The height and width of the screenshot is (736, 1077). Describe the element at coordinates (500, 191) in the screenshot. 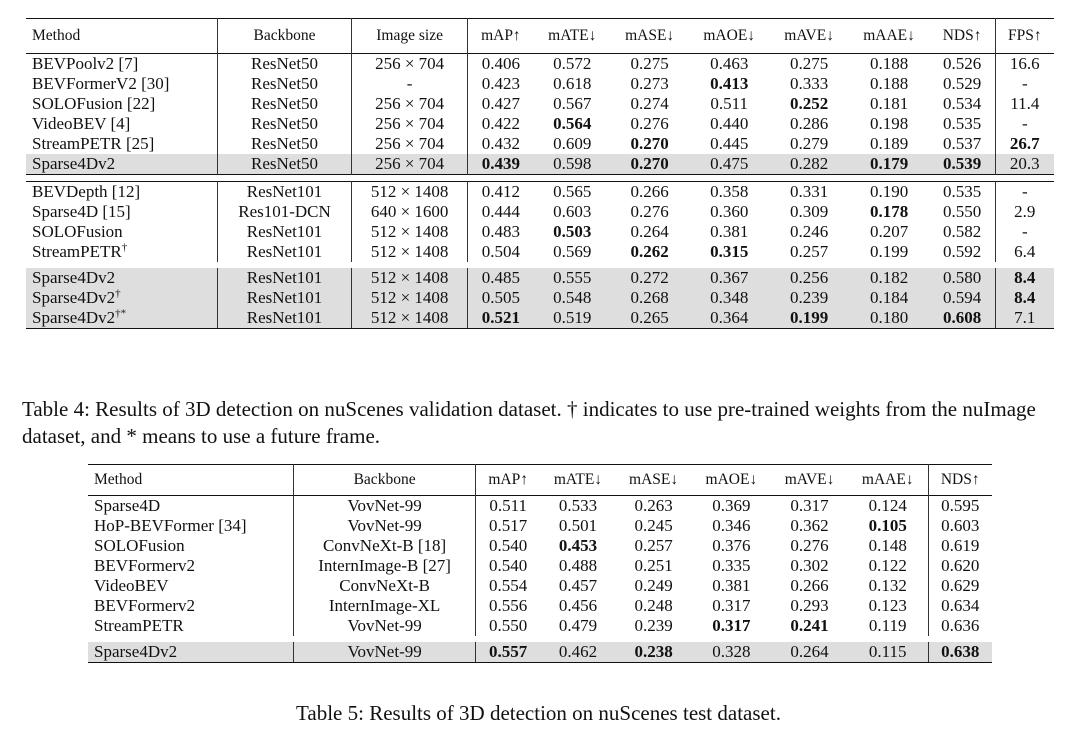

I see `value-cell: 0.412` at that location.